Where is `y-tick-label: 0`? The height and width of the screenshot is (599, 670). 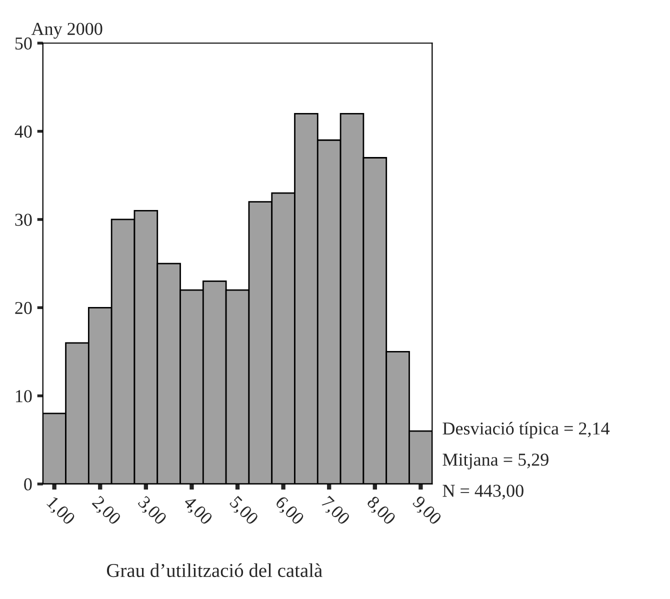 y-tick-label: 0 is located at coordinates (28, 484).